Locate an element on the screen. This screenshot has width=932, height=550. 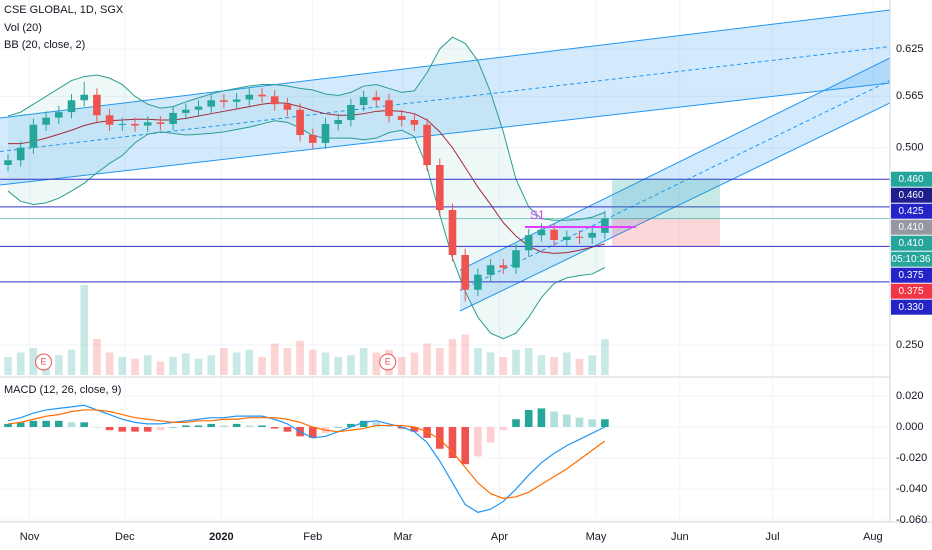
x-tick-label: Aug is located at coordinates (873, 537).